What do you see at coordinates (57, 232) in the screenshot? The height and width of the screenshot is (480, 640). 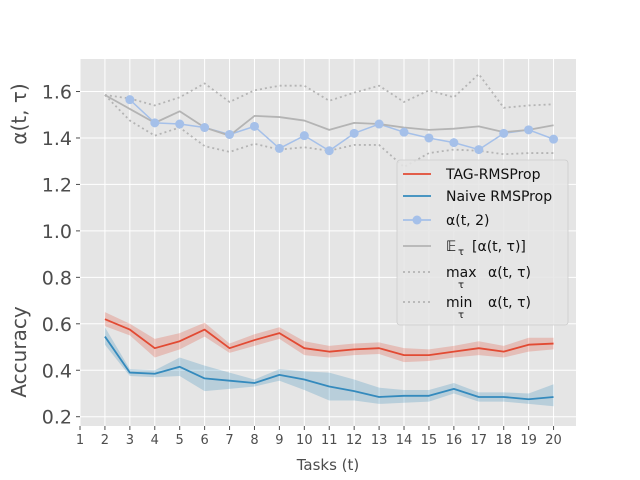 I see `y-tick-label: 1.0` at bounding box center [57, 232].